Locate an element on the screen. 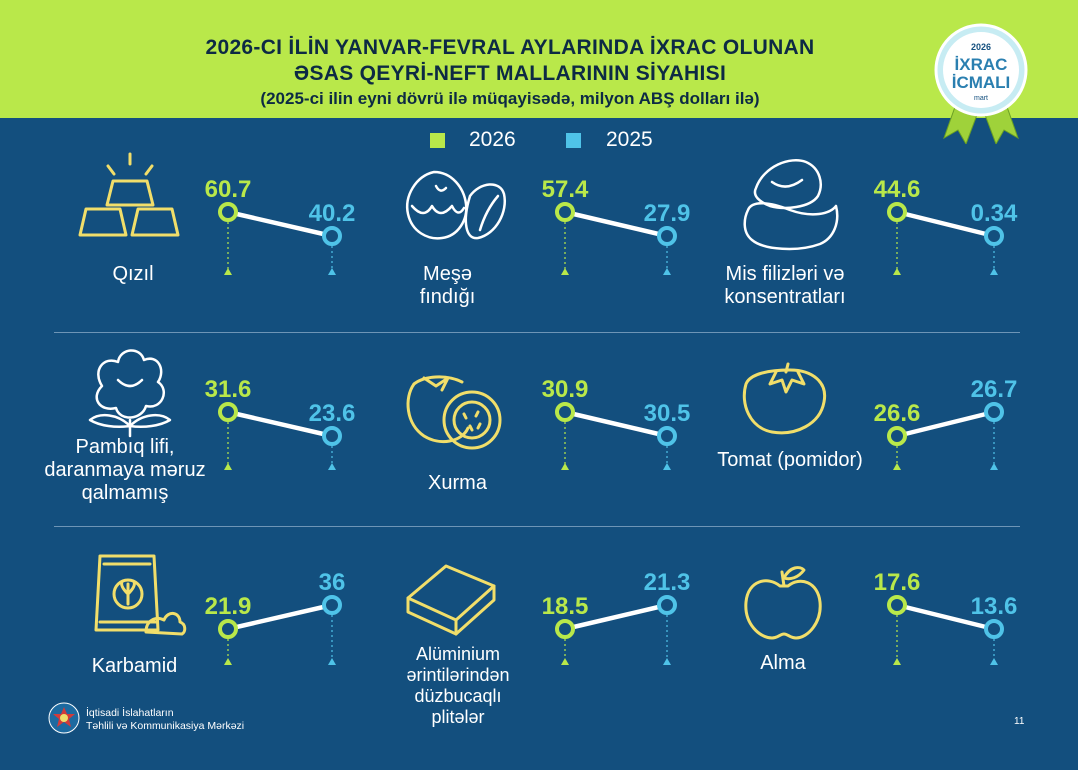  product-label-6: Karbamid is located at coordinates (134, 666).